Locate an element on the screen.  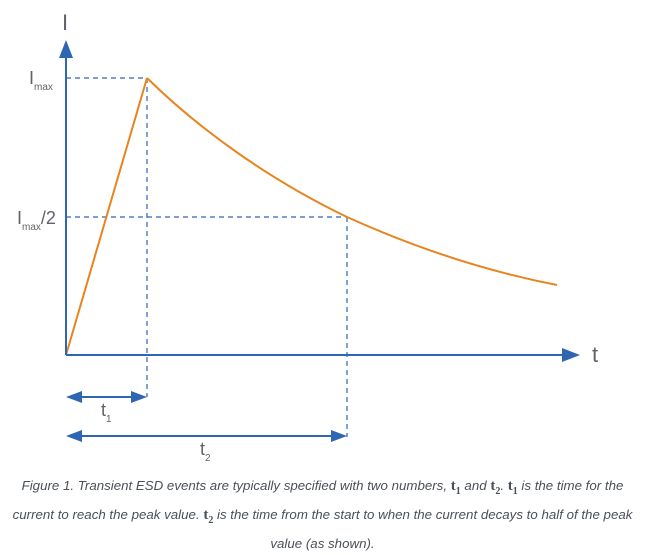
t2-right-arrowhead is located at coordinates (339, 436).